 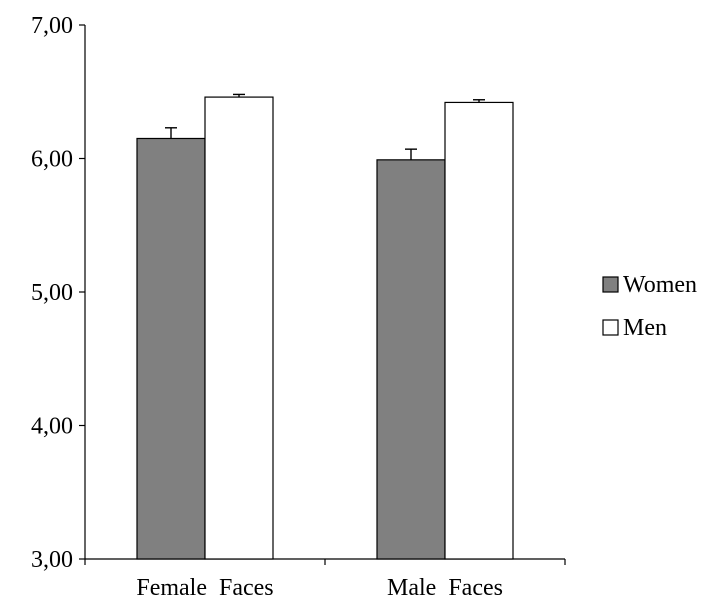 I want to click on y-tick-label: 4,00, so click(x=52, y=427).